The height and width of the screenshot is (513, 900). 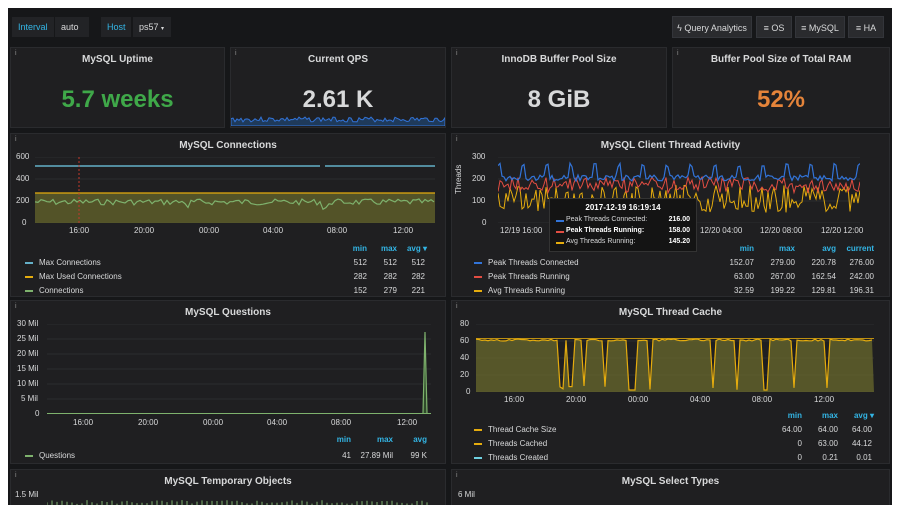 I want to click on panel-title: Current QPS, so click(x=337, y=59).